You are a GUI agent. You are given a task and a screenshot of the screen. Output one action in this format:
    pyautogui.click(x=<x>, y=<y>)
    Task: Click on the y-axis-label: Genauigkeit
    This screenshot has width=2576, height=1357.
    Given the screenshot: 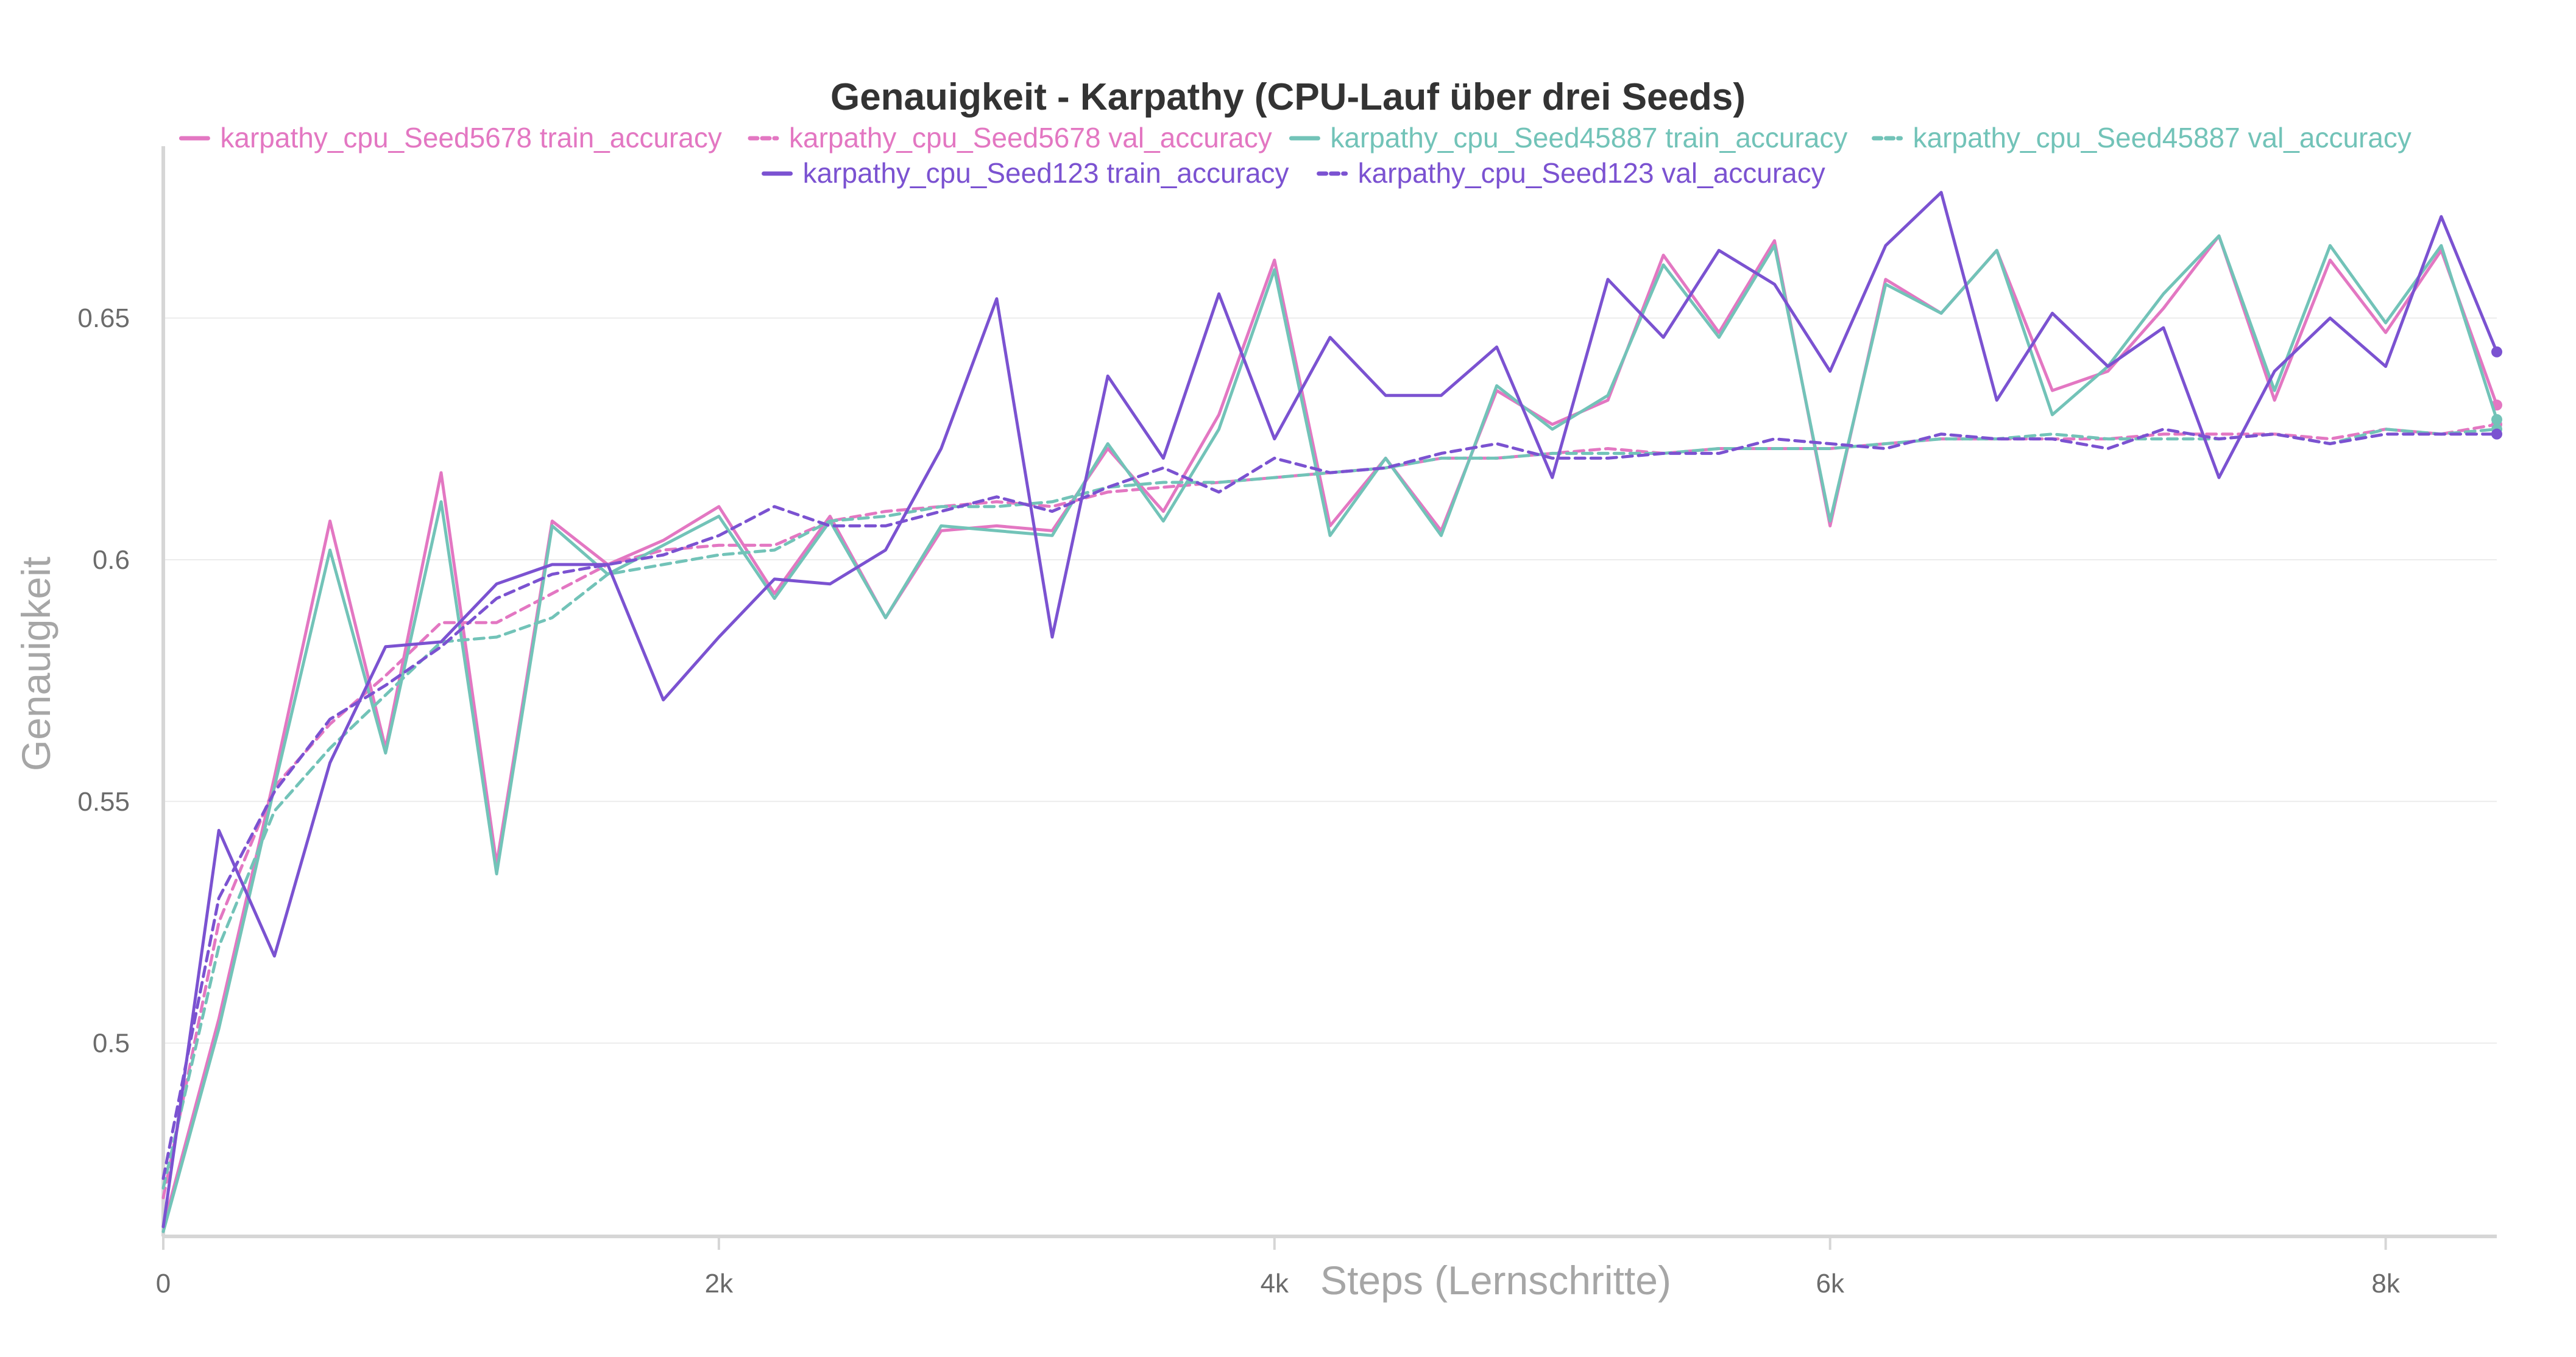 What is the action you would take?
    pyautogui.click(x=35, y=664)
    